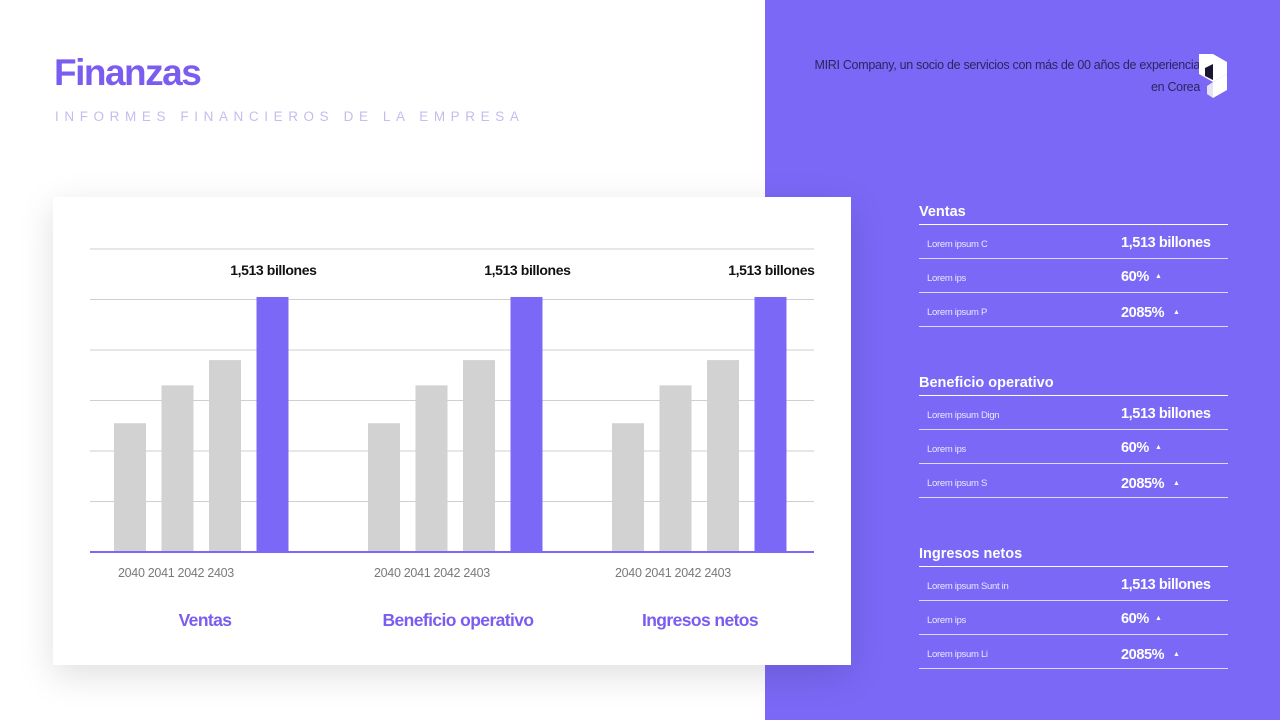 The width and height of the screenshot is (1280, 720). What do you see at coordinates (957, 312) in the screenshot?
I see `metric-label: Lorem ipsum P` at bounding box center [957, 312].